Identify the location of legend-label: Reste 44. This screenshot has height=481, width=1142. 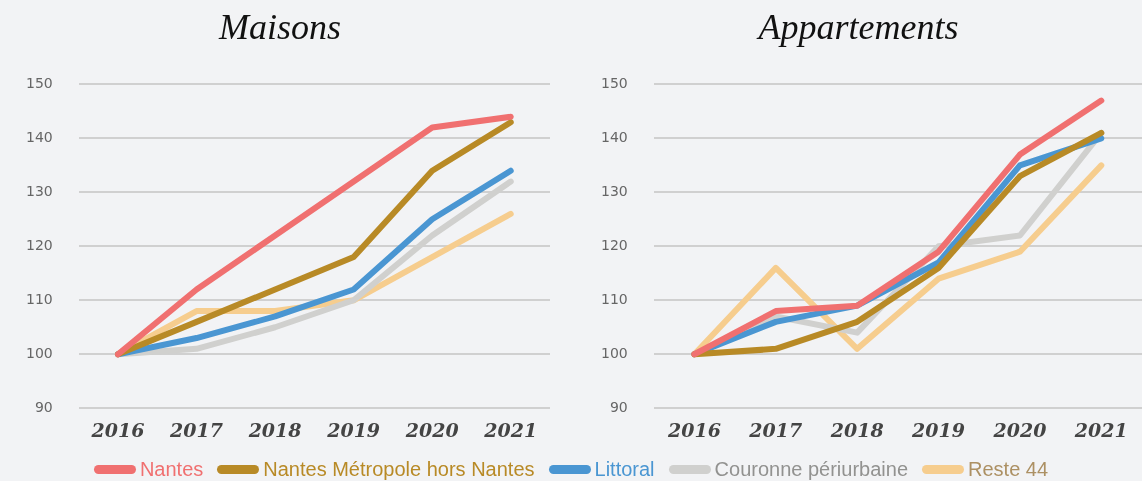
(1008, 469).